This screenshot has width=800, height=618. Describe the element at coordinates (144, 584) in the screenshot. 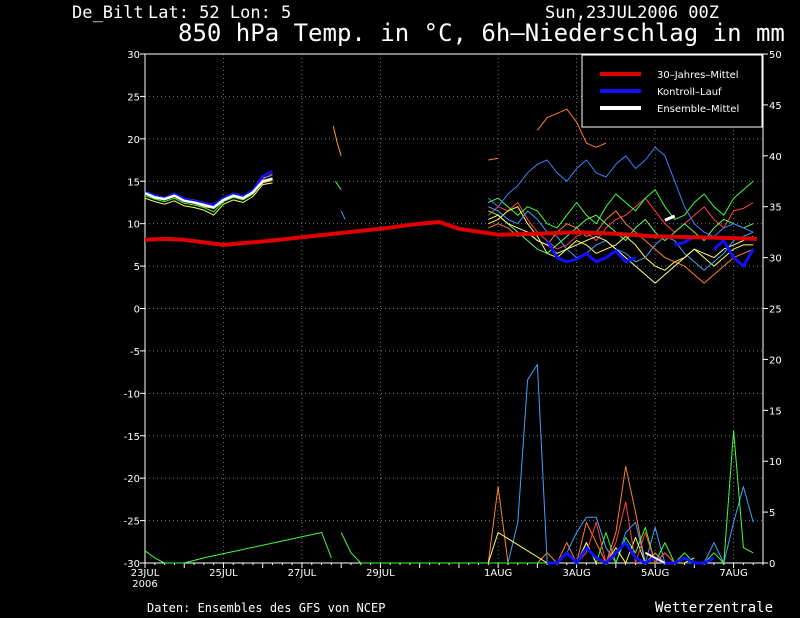

I see `x-year-label: 2006` at that location.